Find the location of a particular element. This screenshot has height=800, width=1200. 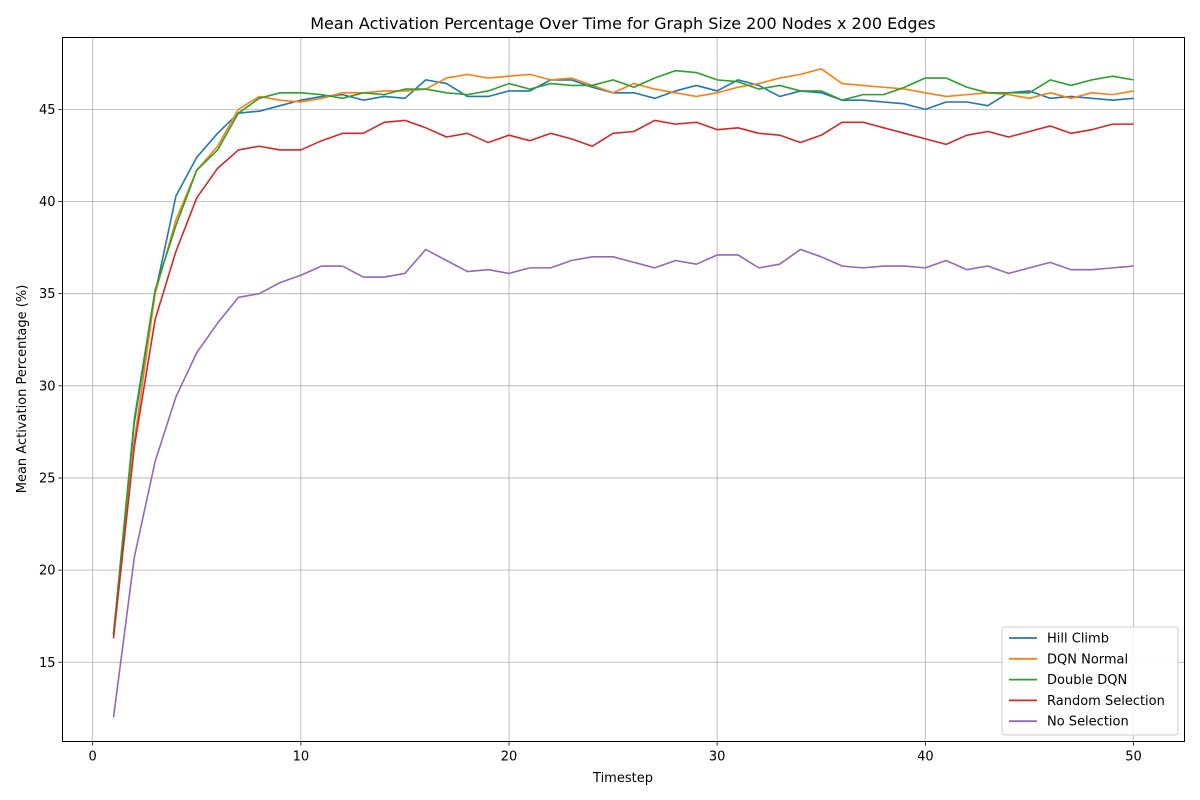

legend-label-double-dqn: Double DQN is located at coordinates (1087, 680).